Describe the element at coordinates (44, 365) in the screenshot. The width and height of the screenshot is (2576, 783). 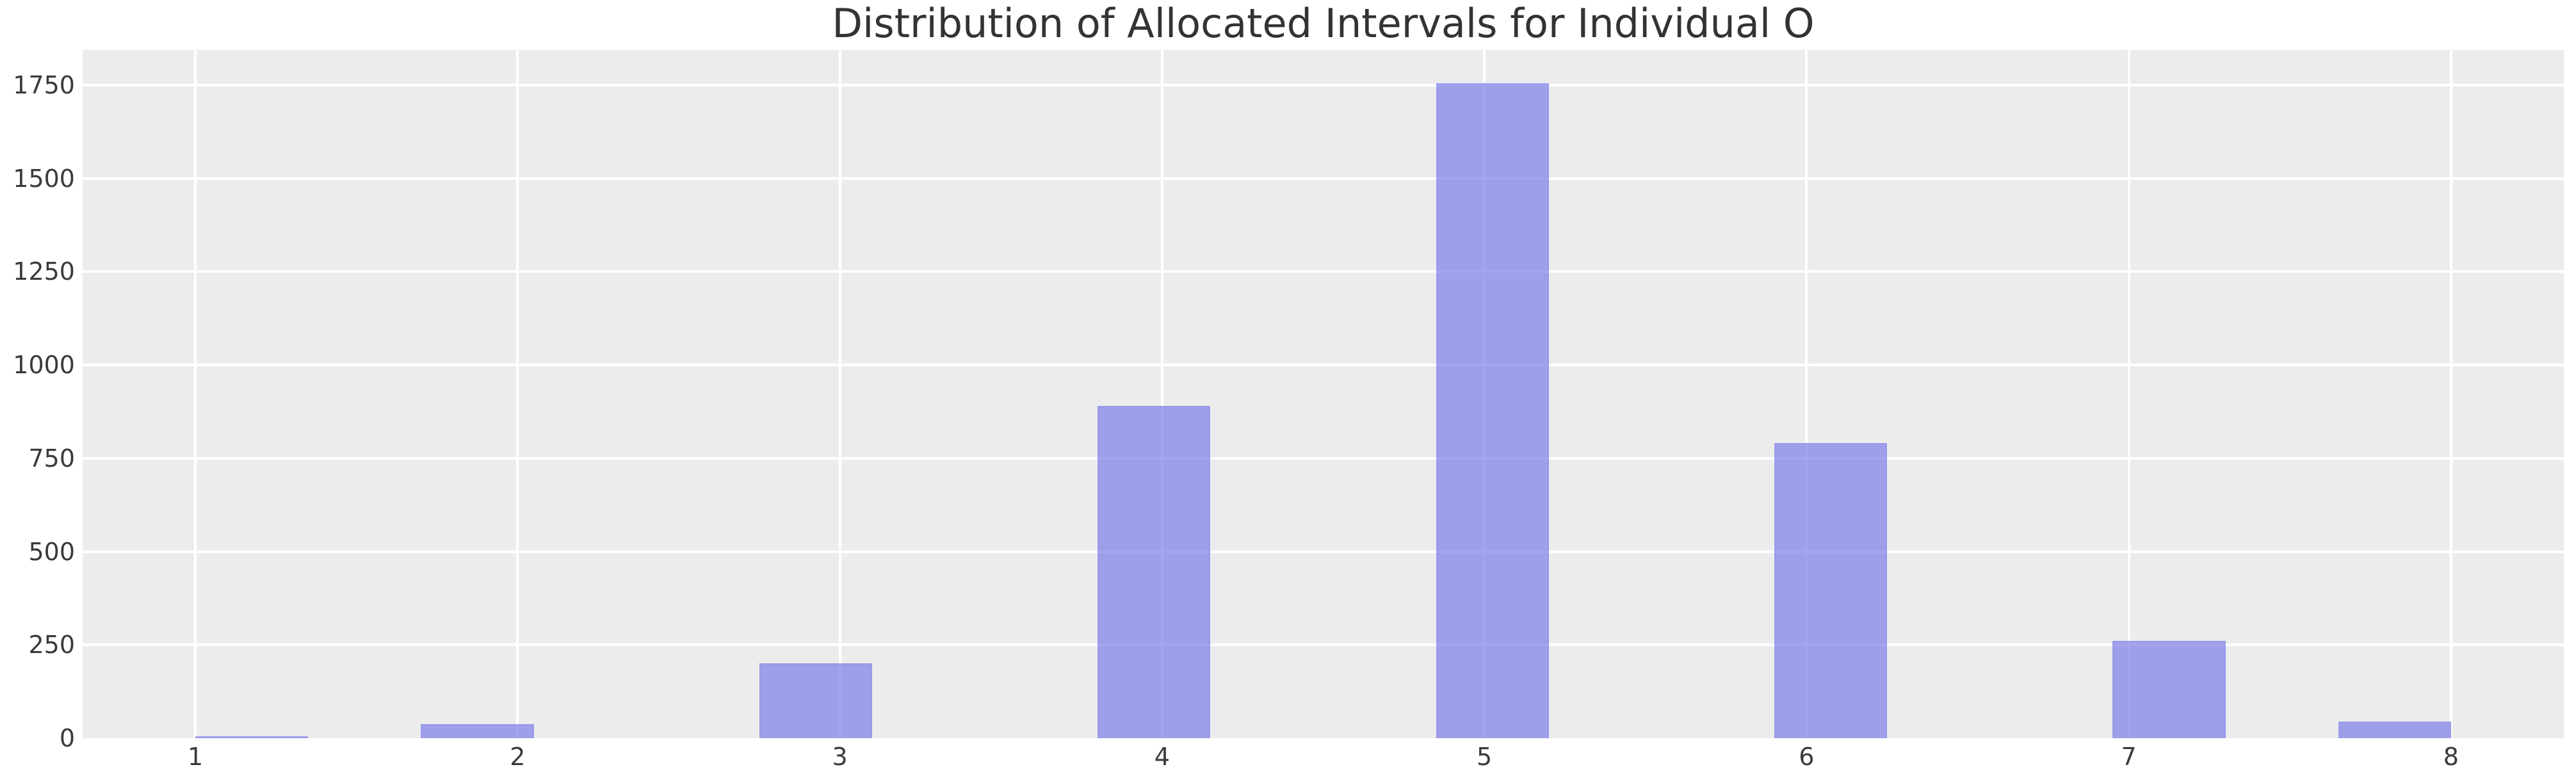
I see `y-tick-label-1000: 1000` at that location.